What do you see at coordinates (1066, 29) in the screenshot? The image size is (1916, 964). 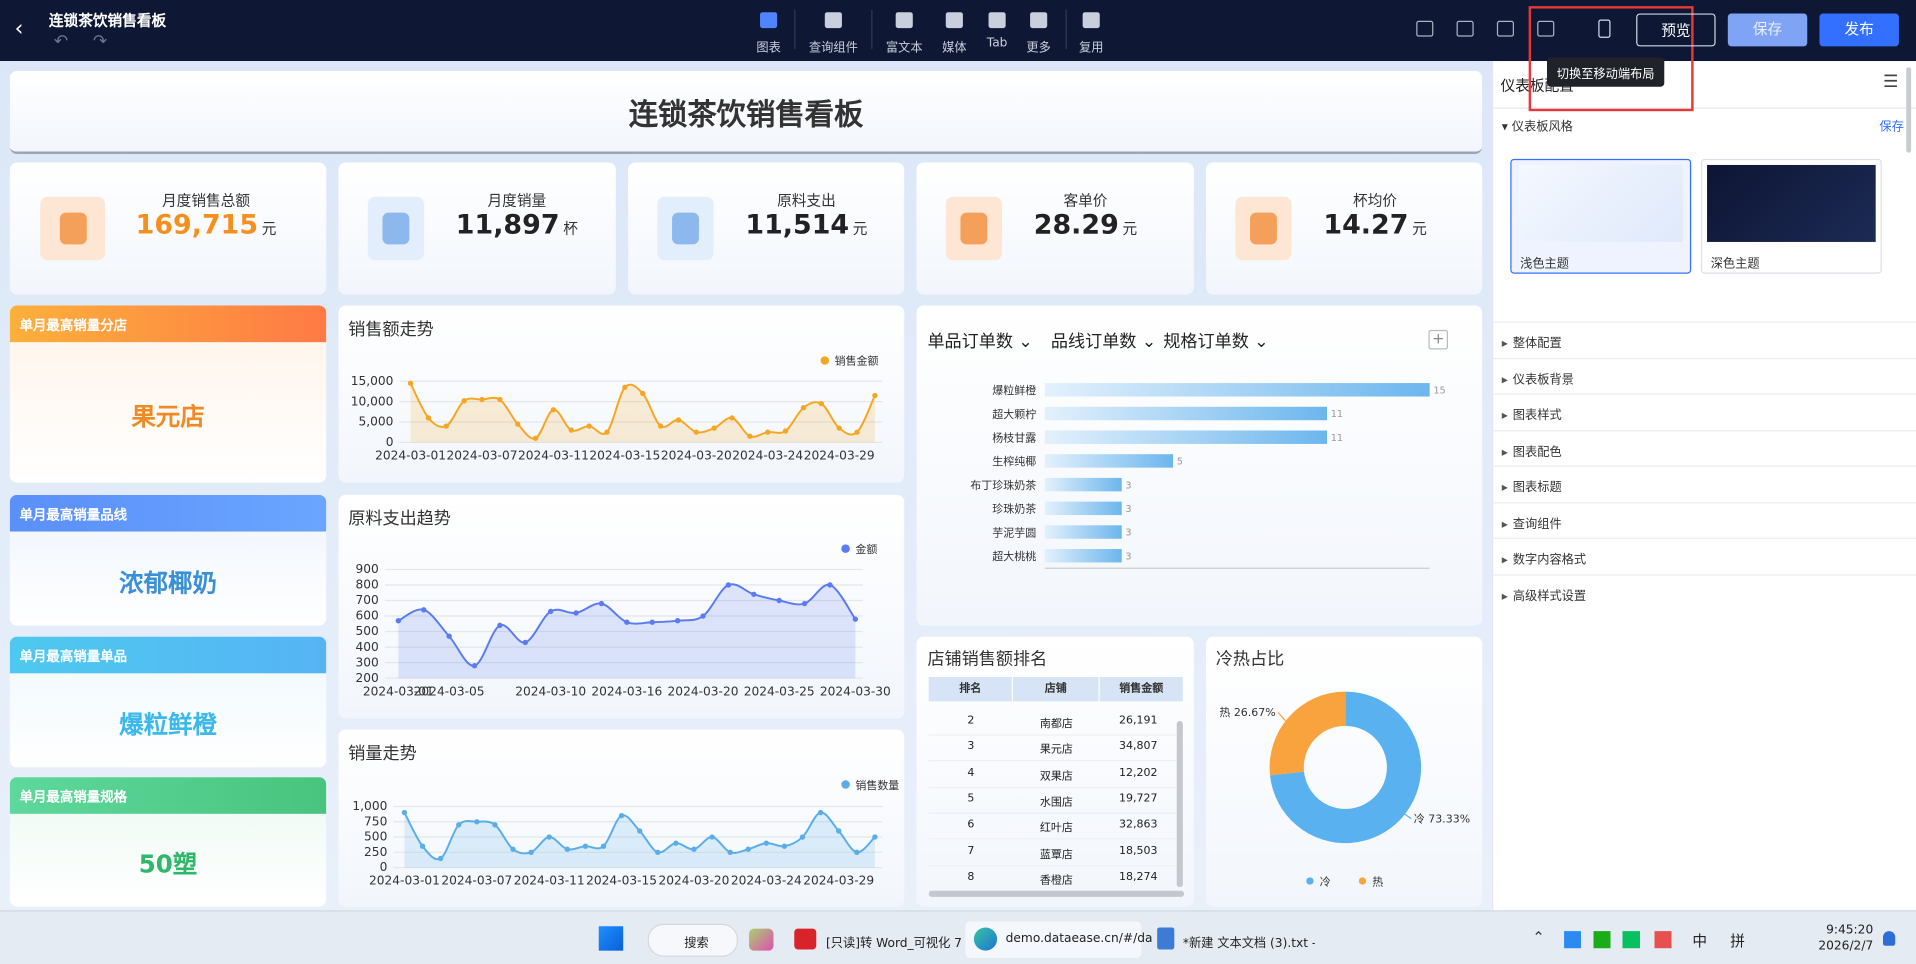 I see `tool-separator` at bounding box center [1066, 29].